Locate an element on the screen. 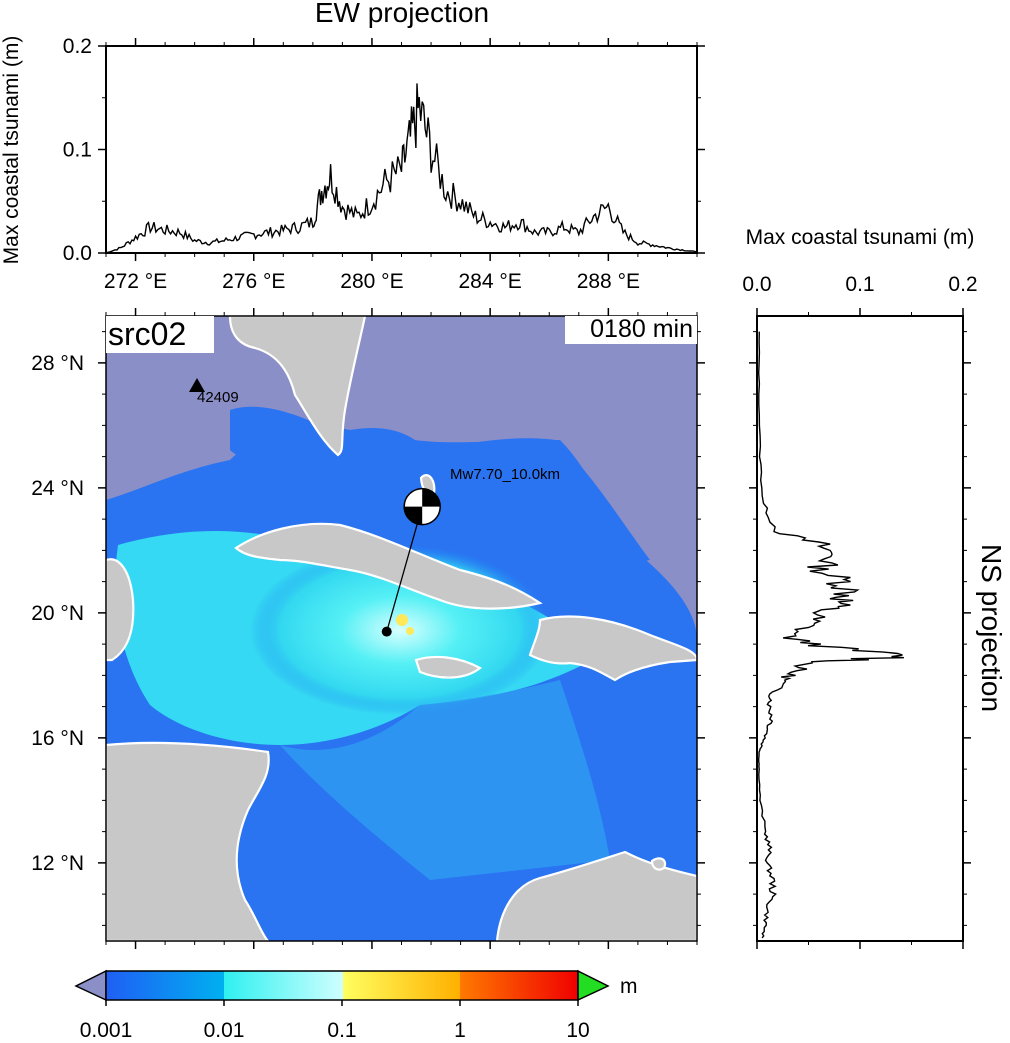  ew-x-tick-label: 284 °E is located at coordinates (490, 281).